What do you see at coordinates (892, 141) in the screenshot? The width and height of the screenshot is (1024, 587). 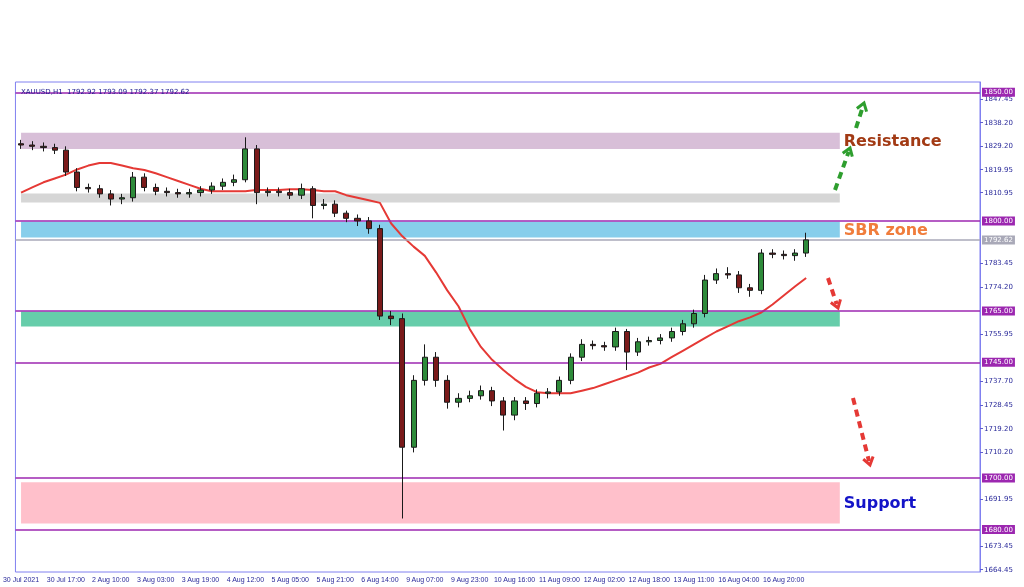 I see `band-label: Resistance` at bounding box center [892, 141].